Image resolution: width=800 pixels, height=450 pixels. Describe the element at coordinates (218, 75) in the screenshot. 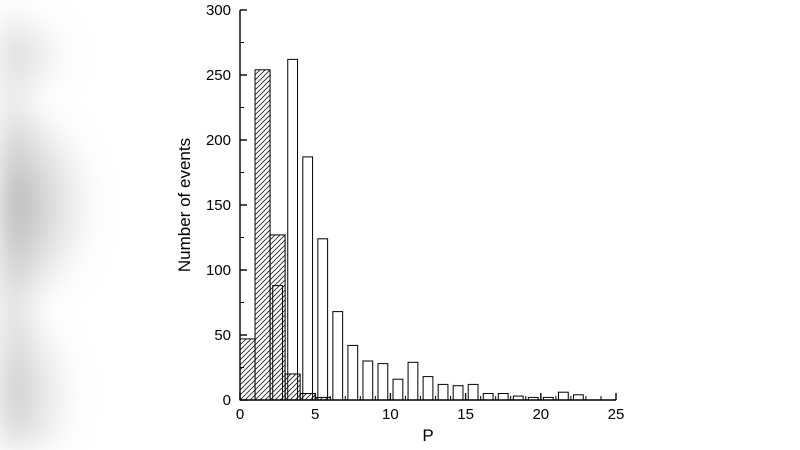

I see `y-tick-label: 250` at that location.